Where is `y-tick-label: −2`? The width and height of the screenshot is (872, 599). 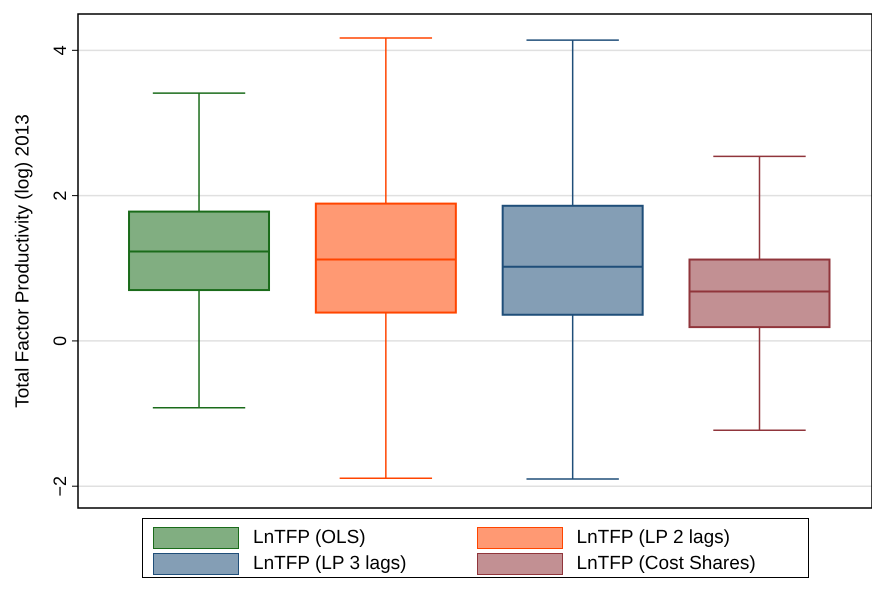
y-tick-label: −2 is located at coordinates (60, 486).